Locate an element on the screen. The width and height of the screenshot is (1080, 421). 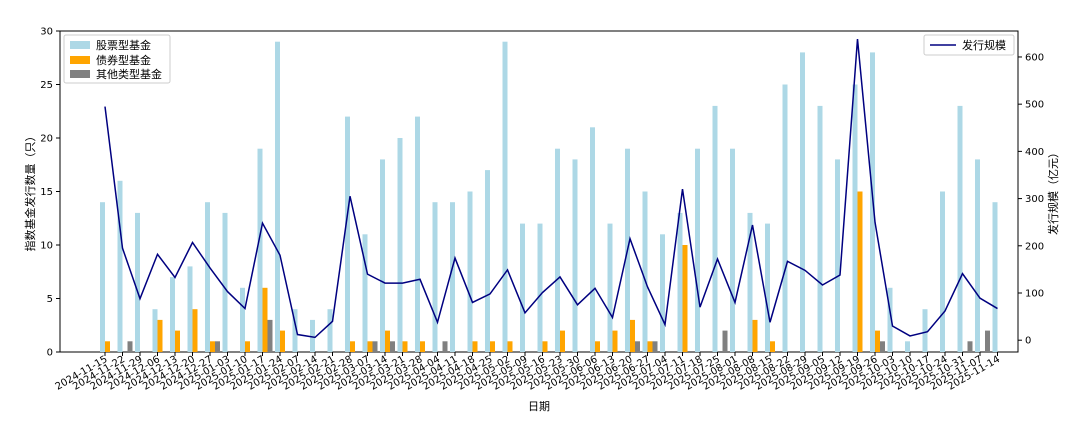
y2-tick-label: 600 is located at coordinates (1034, 57).